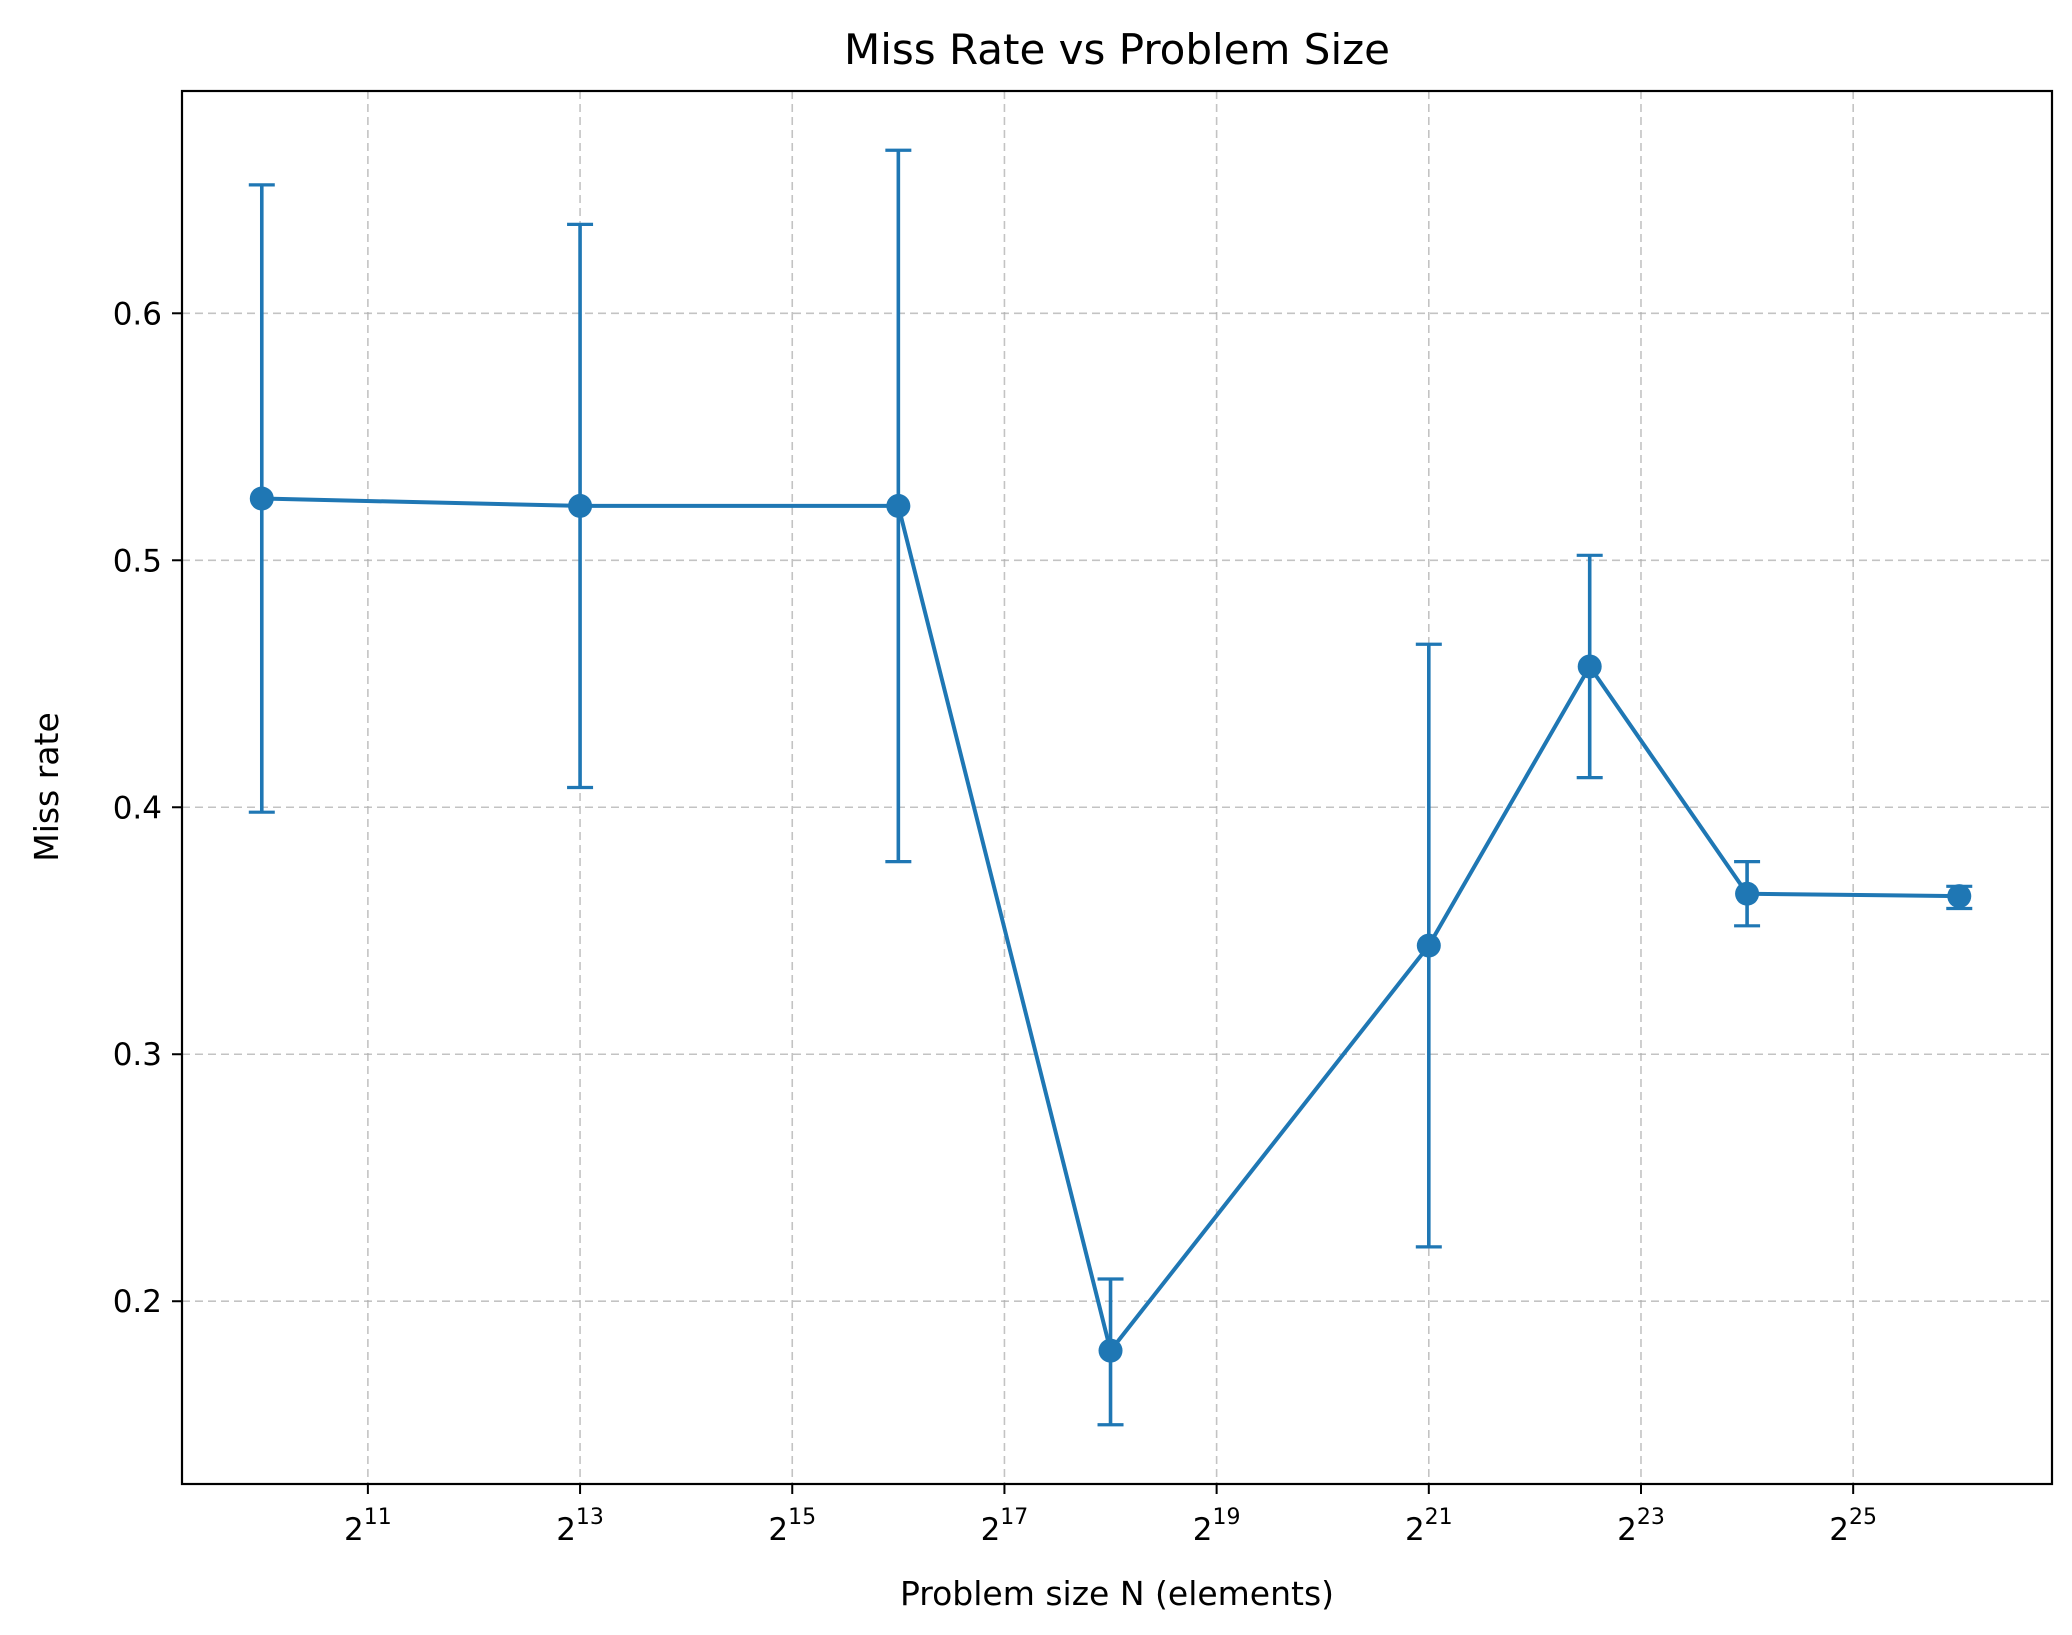  I want to click on x-tick-label: 219, so click(1217, 1526).